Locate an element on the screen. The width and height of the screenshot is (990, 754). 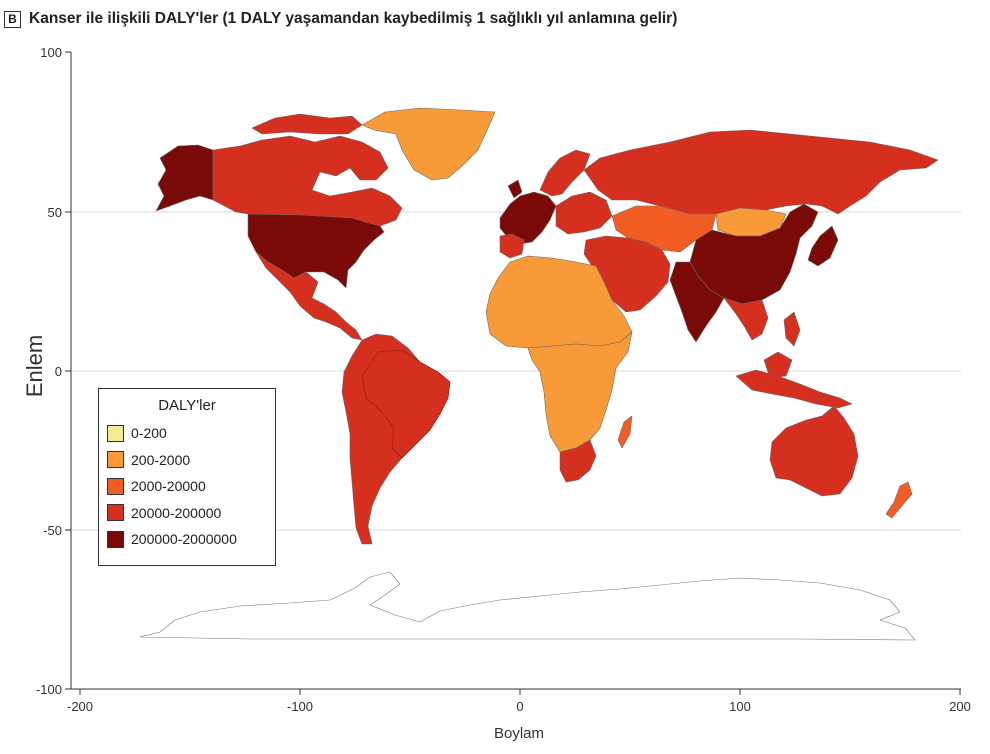
x-axis-title: Boylam is located at coordinates (519, 733).